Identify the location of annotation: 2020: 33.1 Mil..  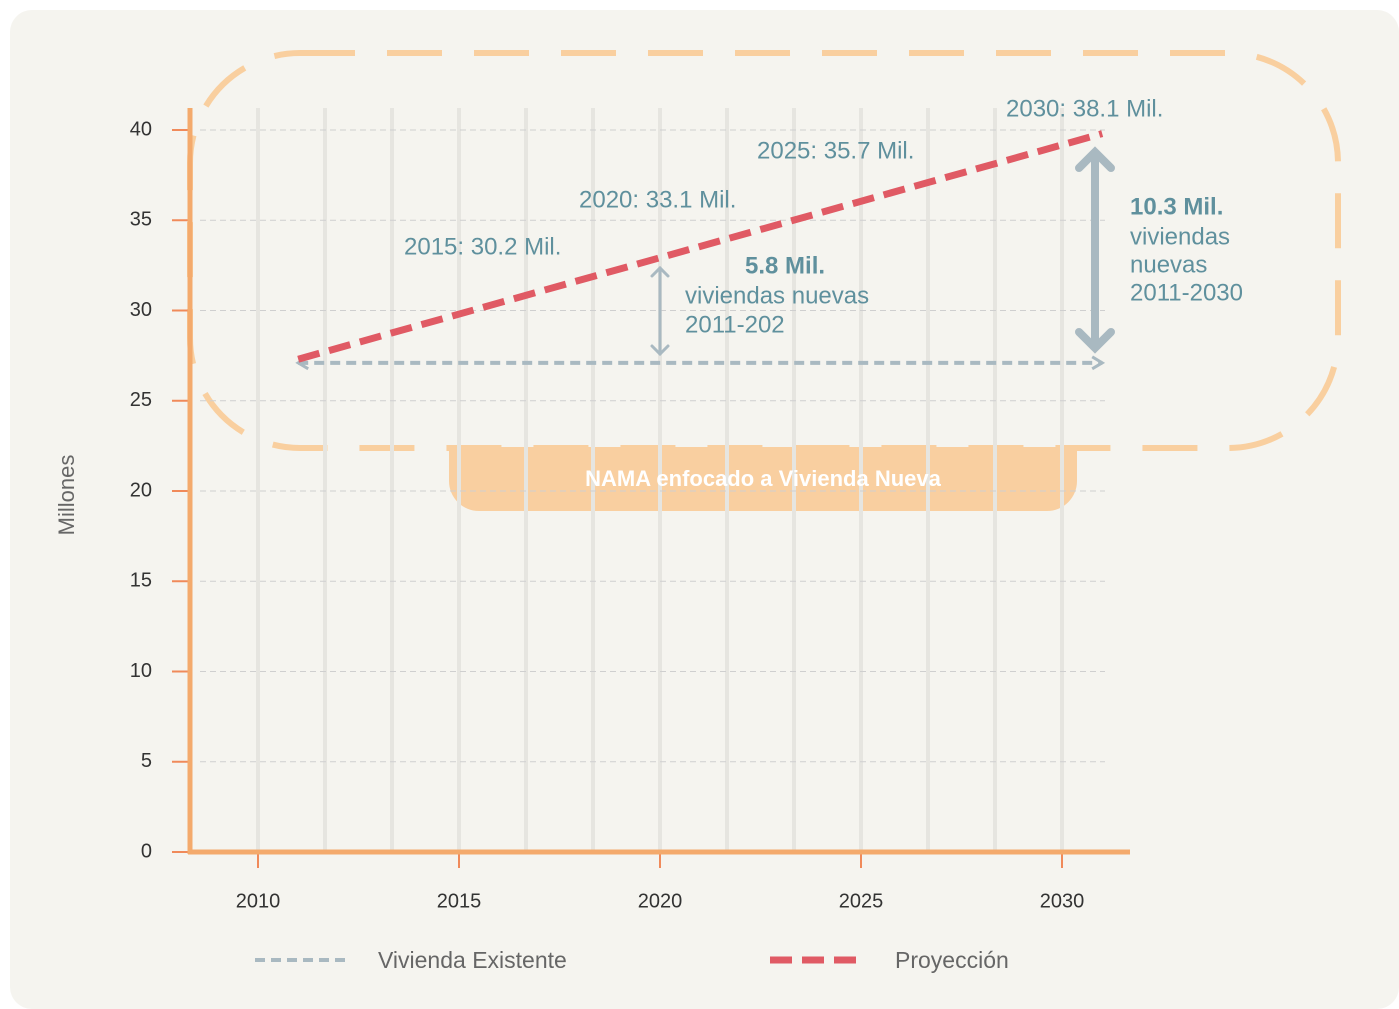
(657, 199).